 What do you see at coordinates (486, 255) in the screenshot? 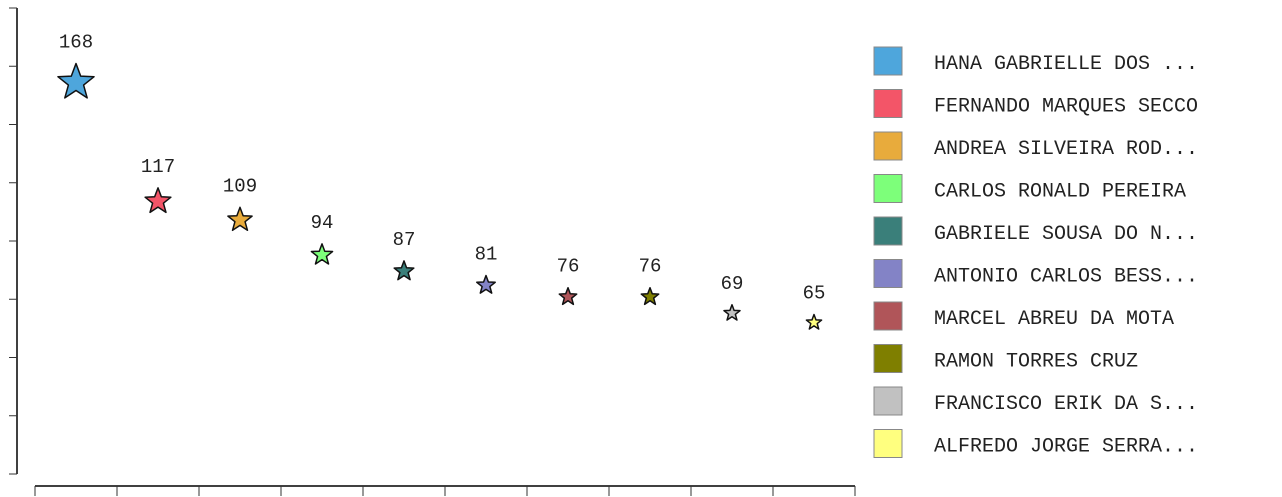
I see `data-label: 81` at bounding box center [486, 255].